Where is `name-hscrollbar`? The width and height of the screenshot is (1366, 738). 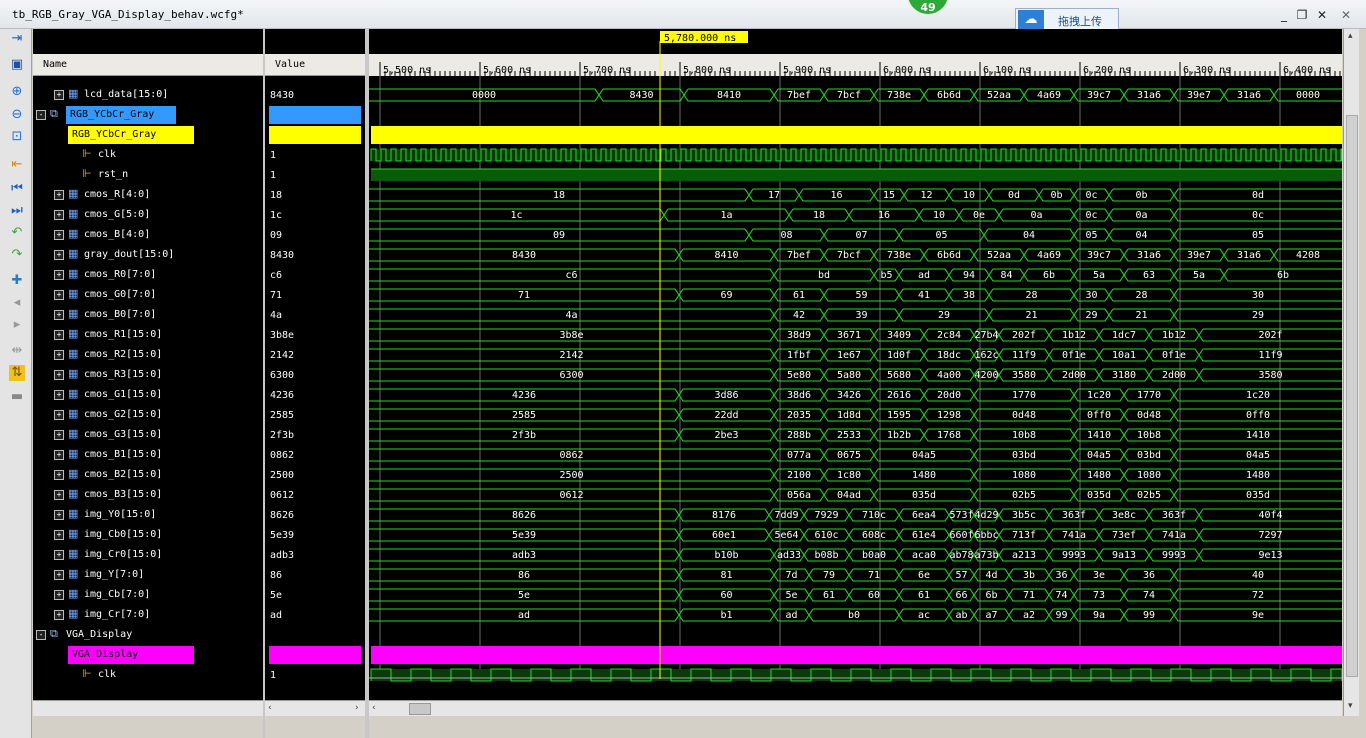
name-hscrollbar is located at coordinates (148, 708).